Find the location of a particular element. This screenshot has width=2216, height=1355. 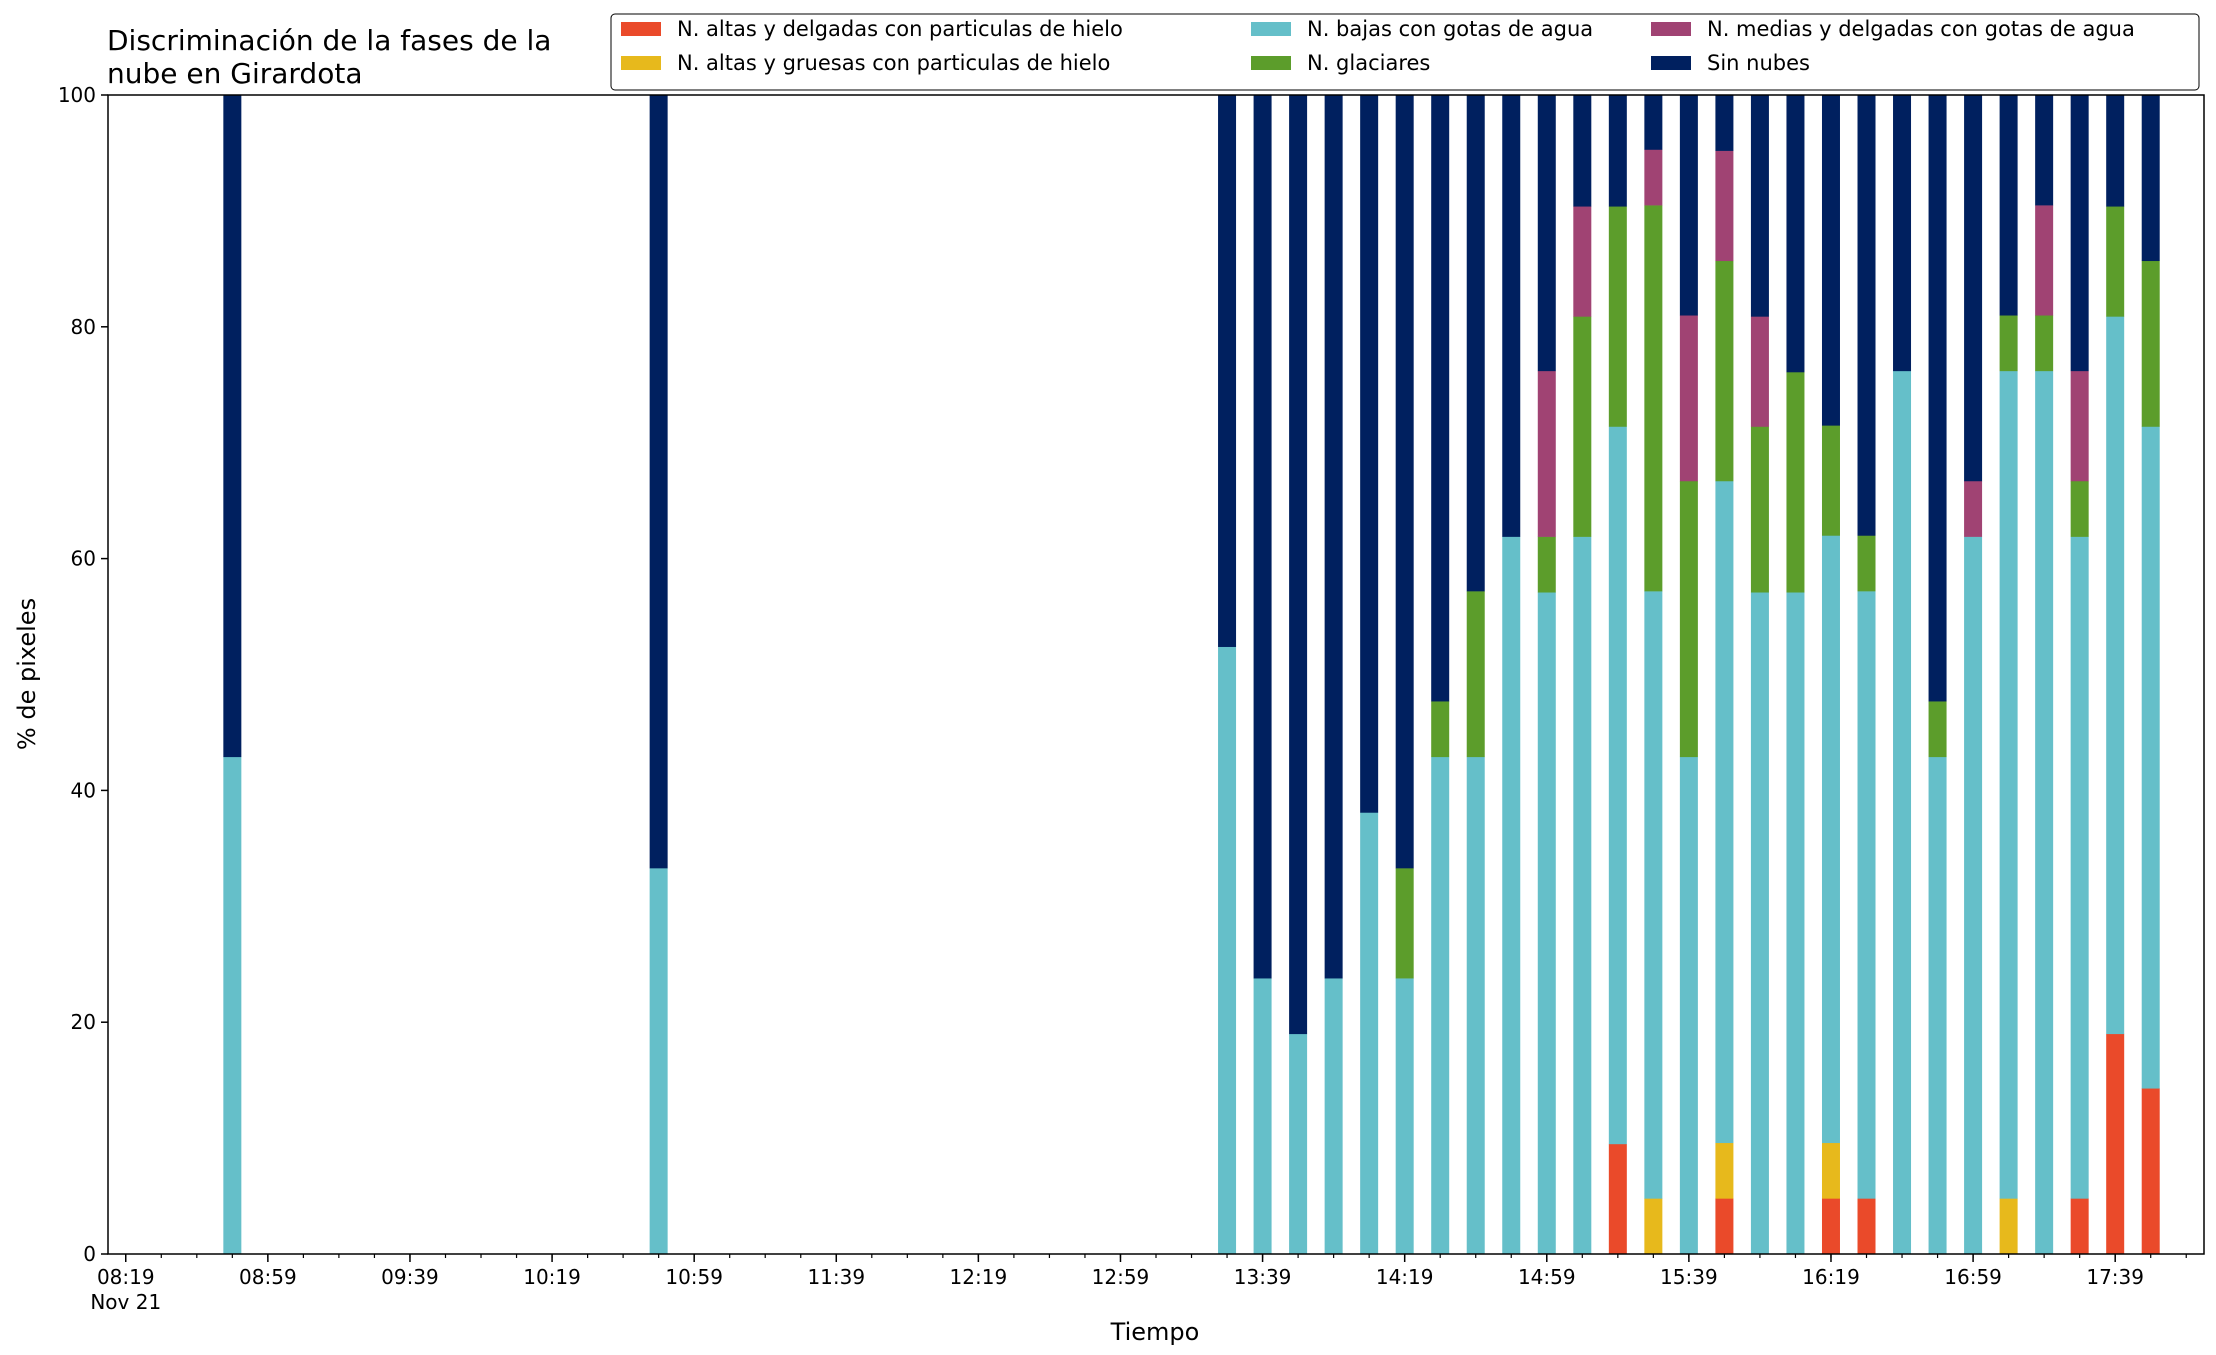

x-tick-label: 15:39 is located at coordinates (1689, 1277).